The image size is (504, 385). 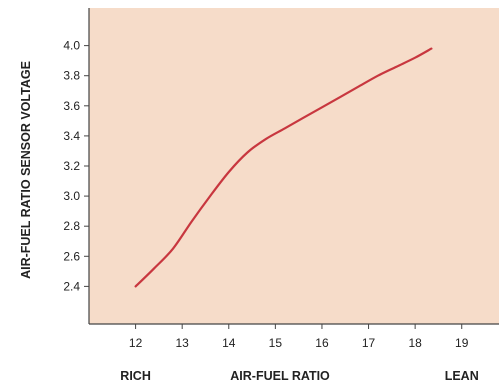 I want to click on y-tick-label: 2.6, so click(x=71, y=256).